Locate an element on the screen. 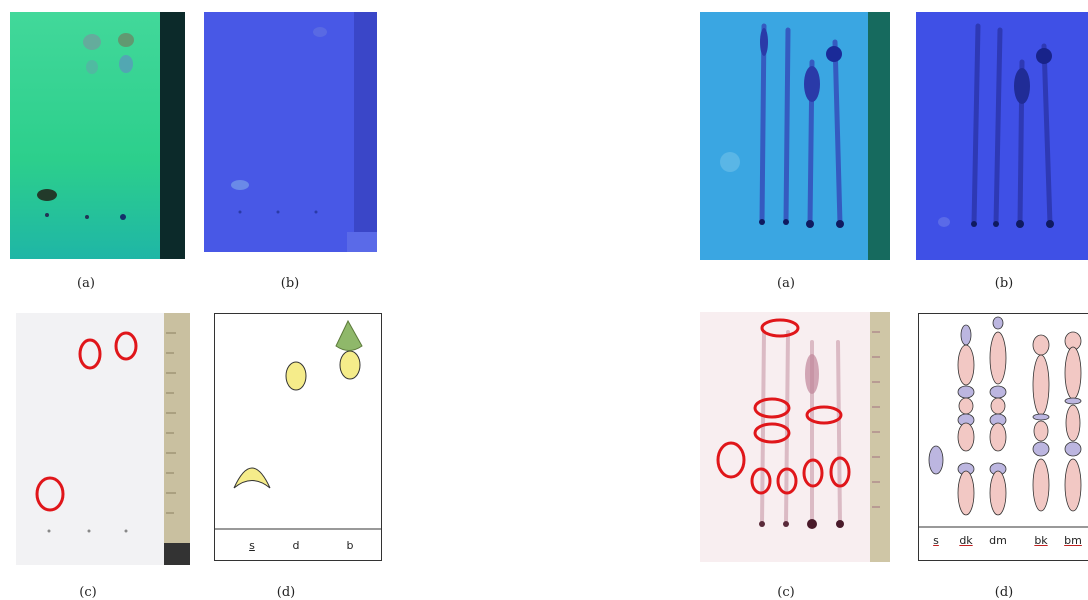  right-plate-c-image is located at coordinates (795, 437).